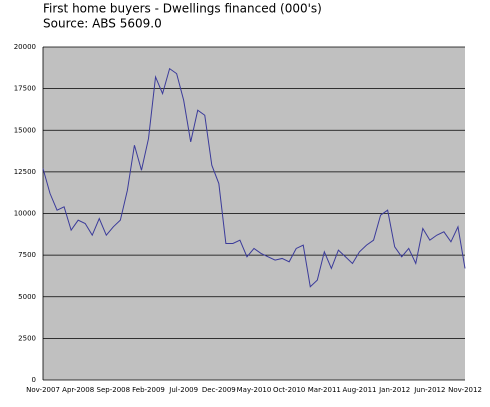 This screenshot has height=407, width=490. I want to click on x-tick-label: Jul-2009, so click(183, 390).